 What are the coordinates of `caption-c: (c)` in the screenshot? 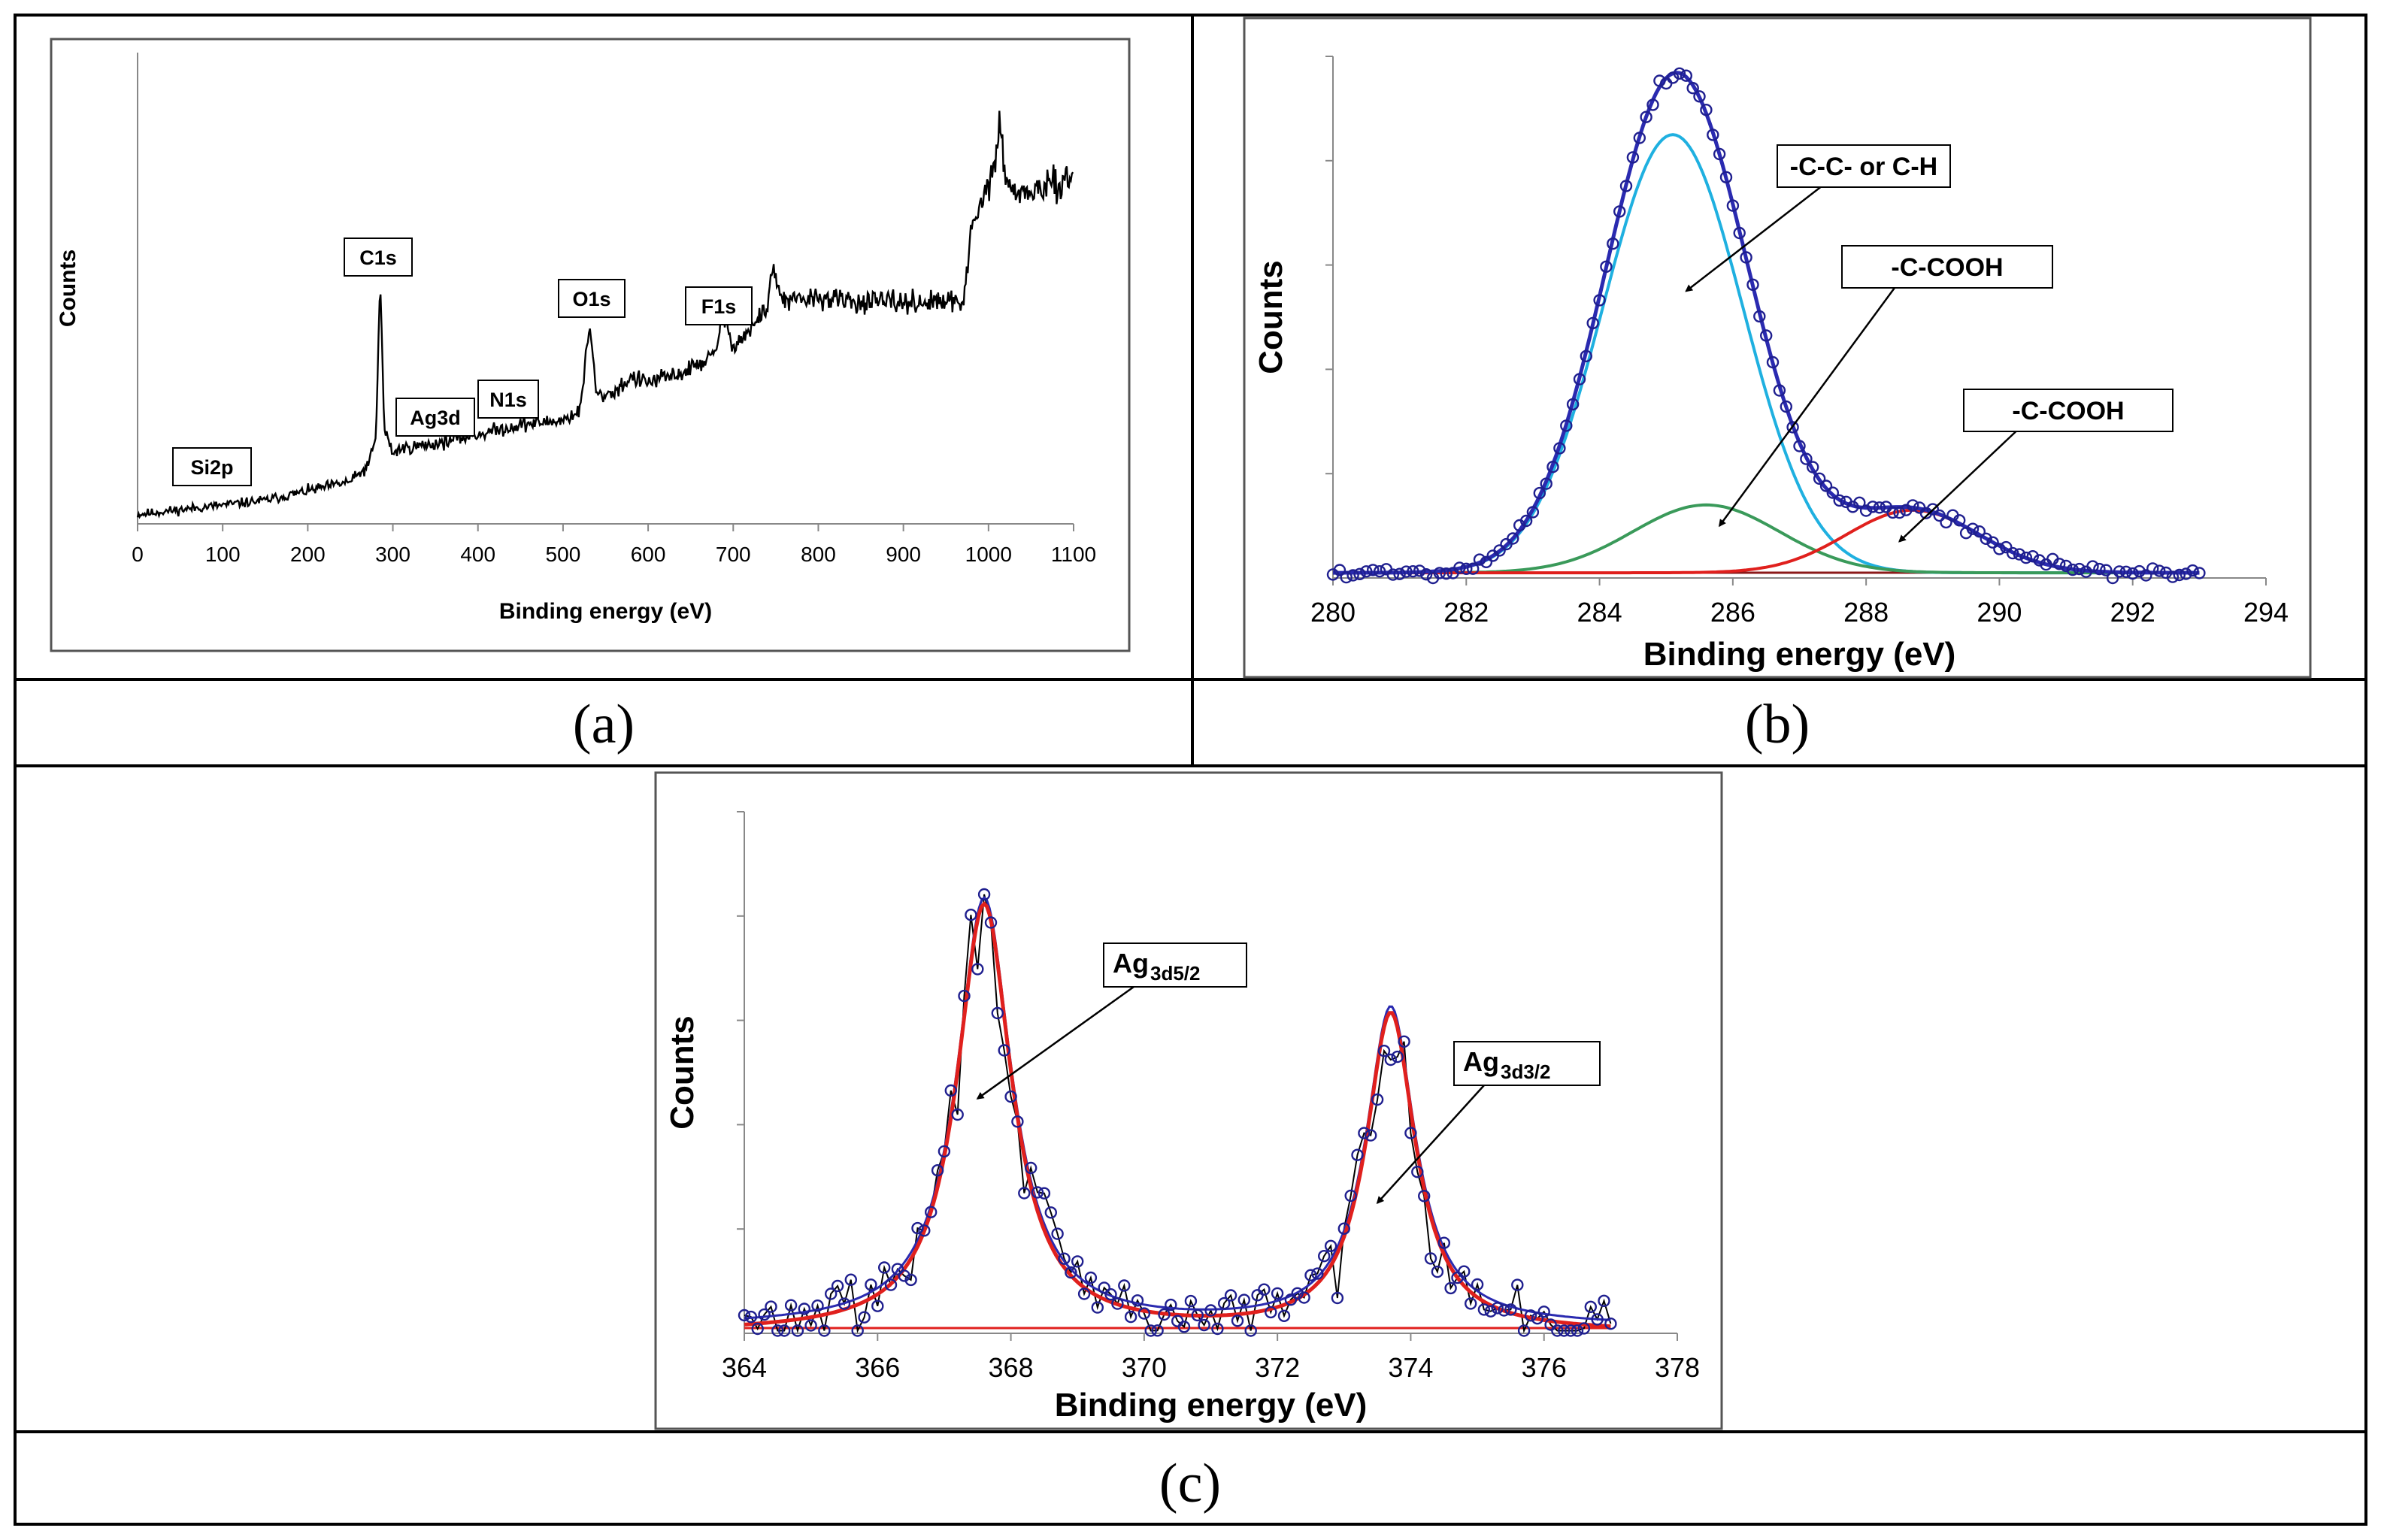 It's located at (1190, 1483).